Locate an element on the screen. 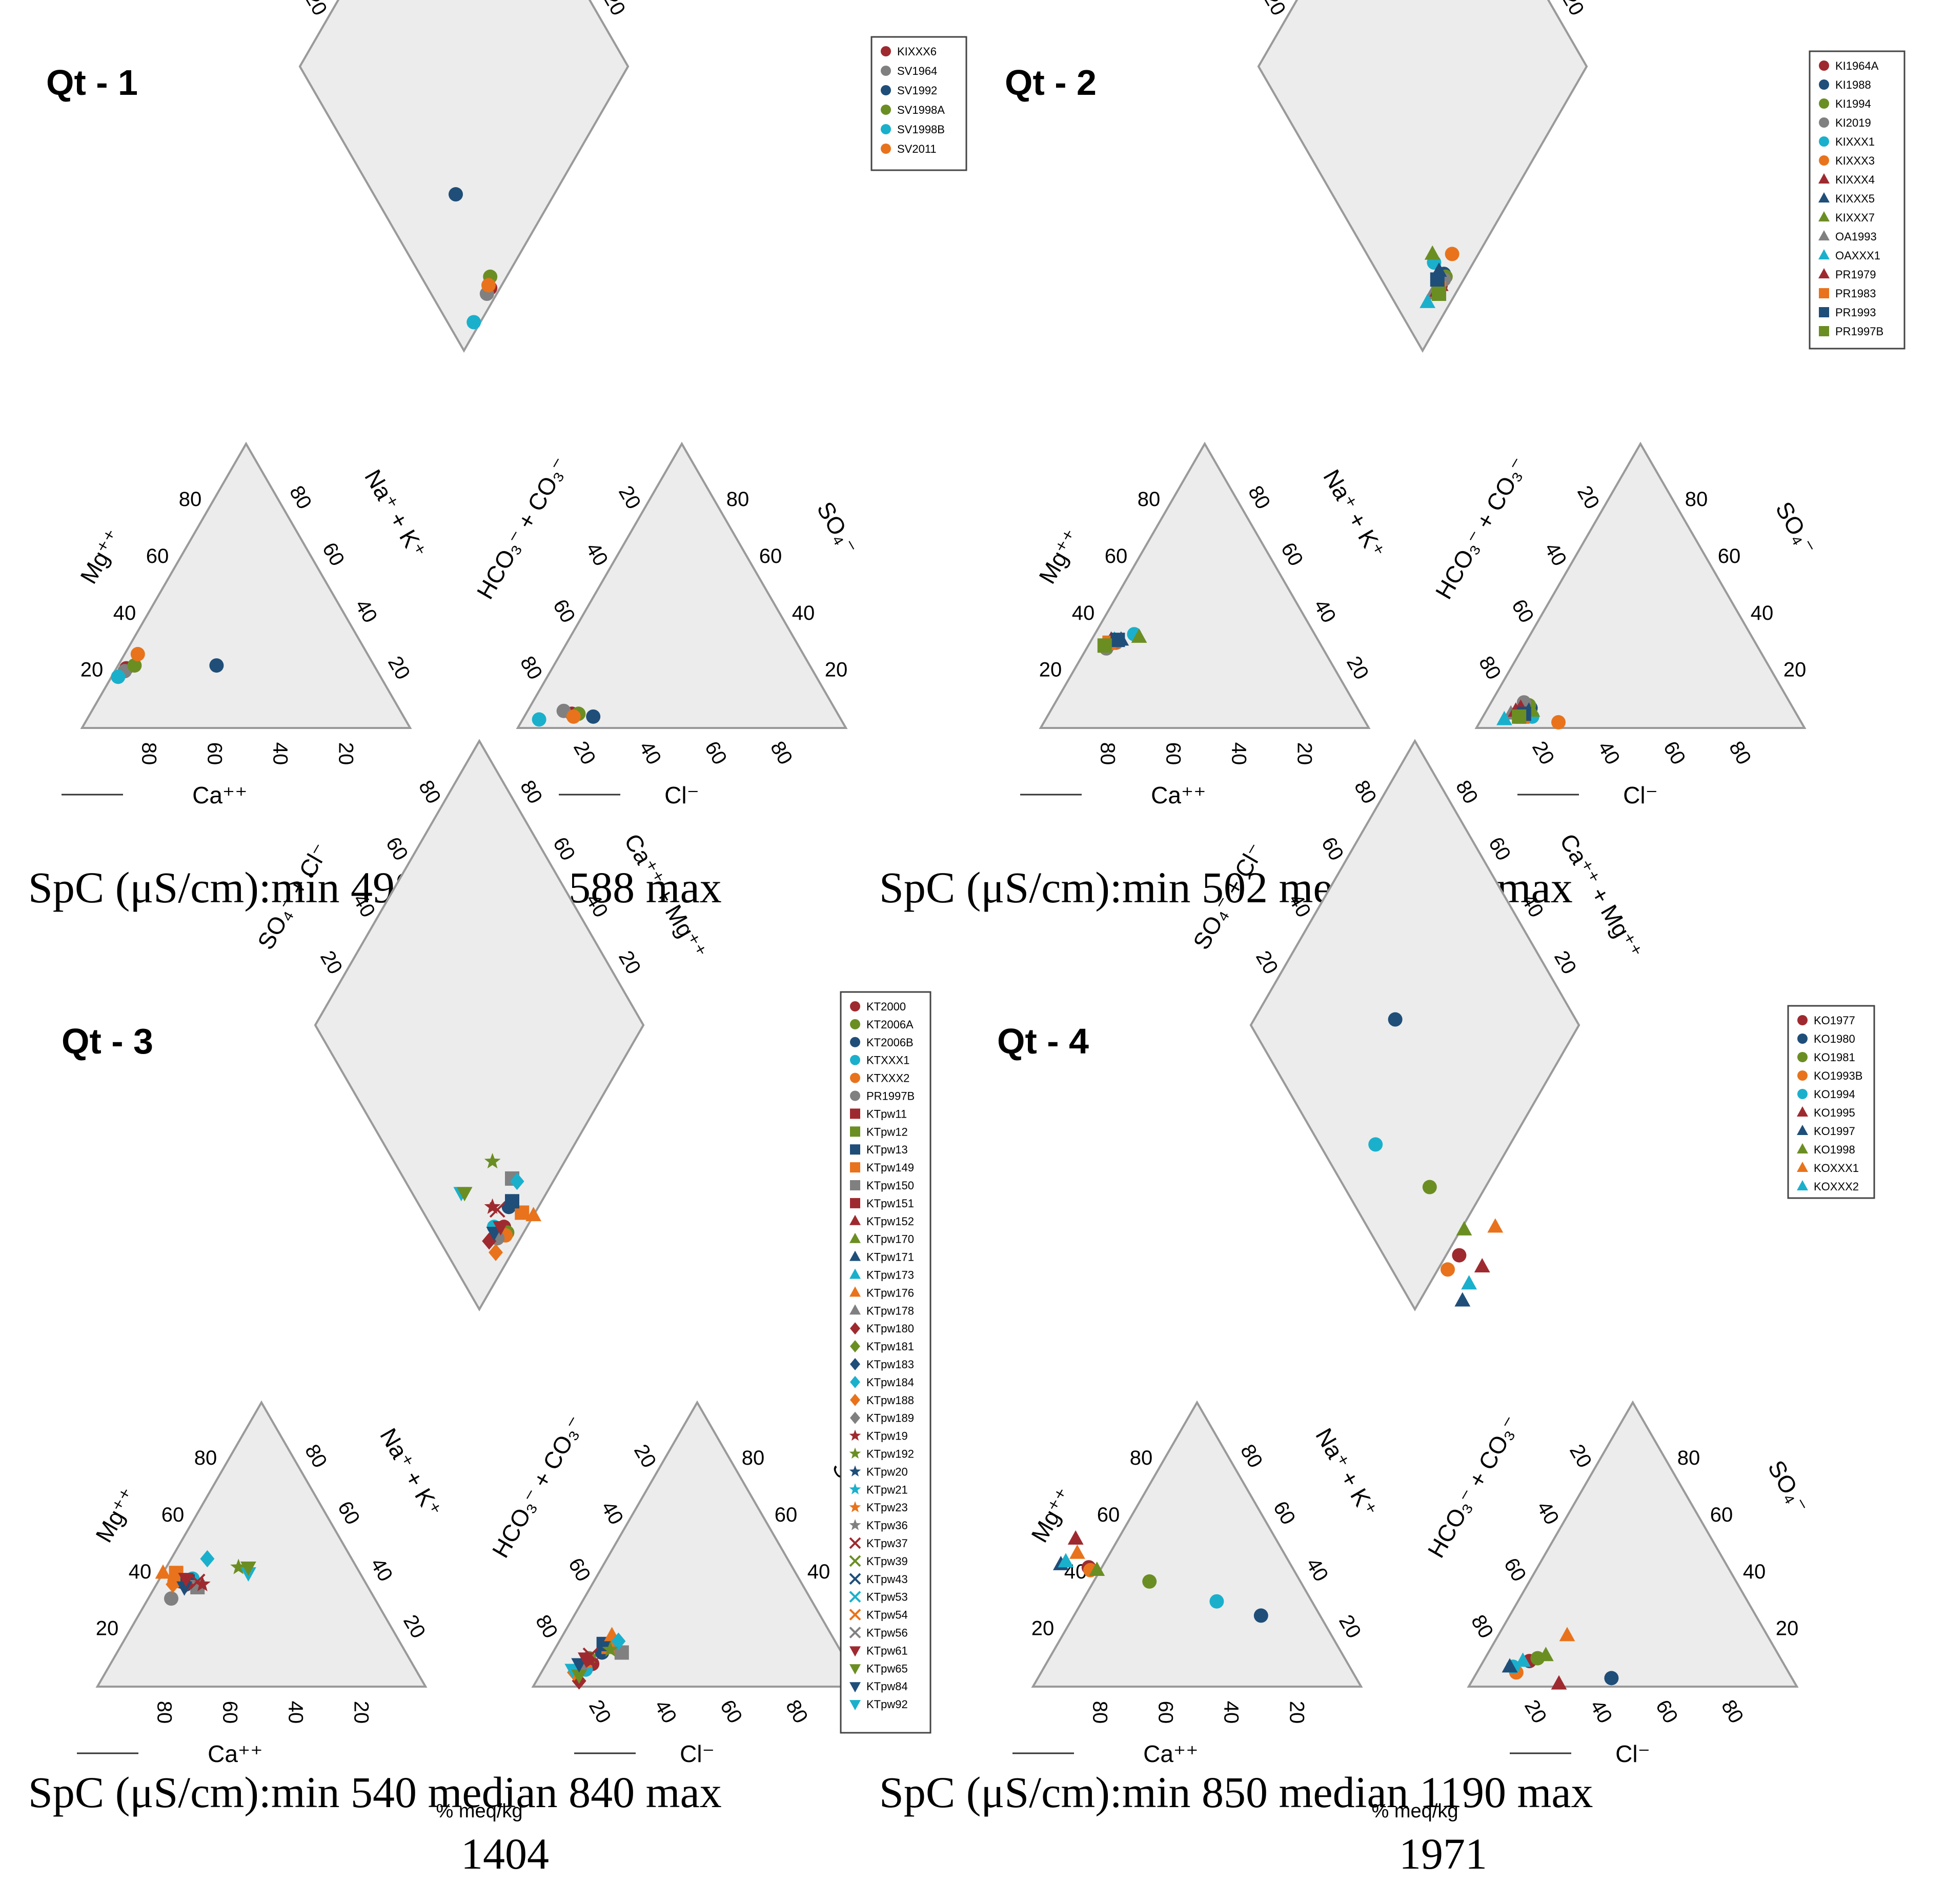 The image size is (1946, 1904). legend-label: KTpw192 is located at coordinates (890, 1455).